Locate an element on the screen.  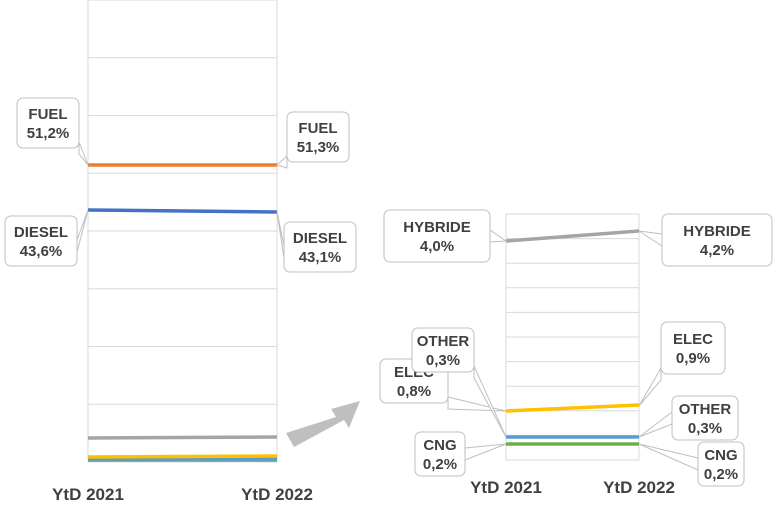
callout-cng-left: CNG 0,2% is located at coordinates (460, 454).